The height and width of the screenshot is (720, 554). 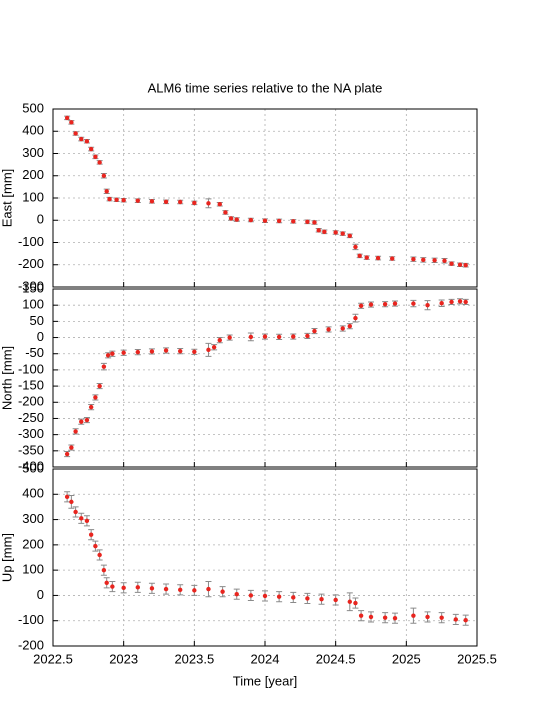 I want to click on y-tick-label: 0, so click(x=40, y=219).